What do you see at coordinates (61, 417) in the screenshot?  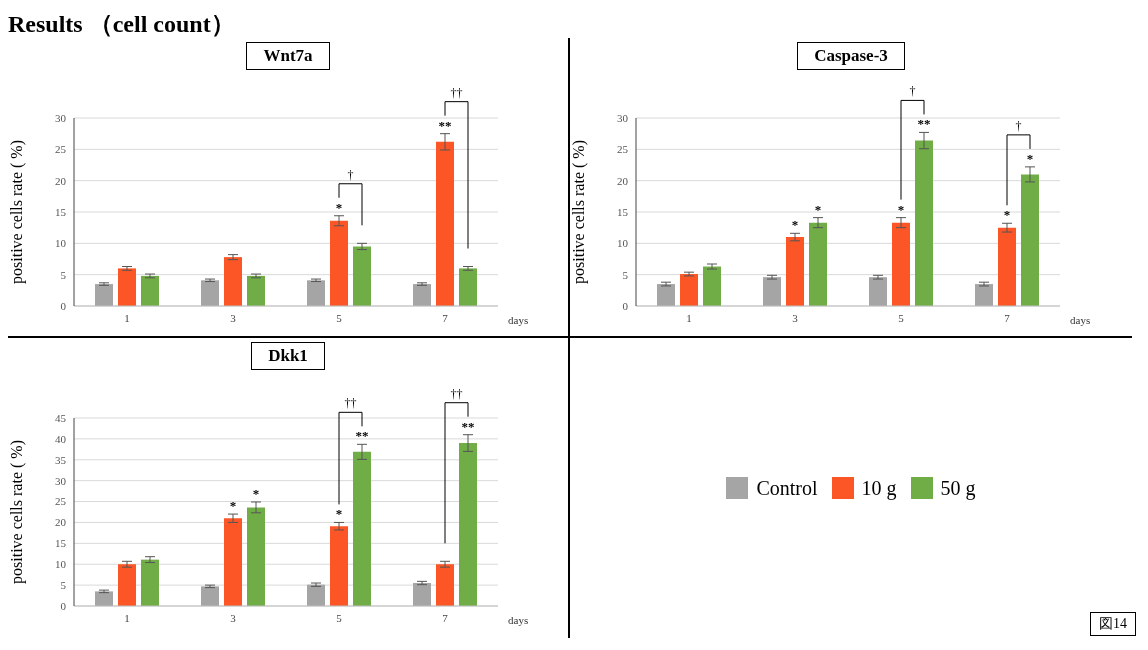 I see `y-tick-label: 45` at bounding box center [61, 417].